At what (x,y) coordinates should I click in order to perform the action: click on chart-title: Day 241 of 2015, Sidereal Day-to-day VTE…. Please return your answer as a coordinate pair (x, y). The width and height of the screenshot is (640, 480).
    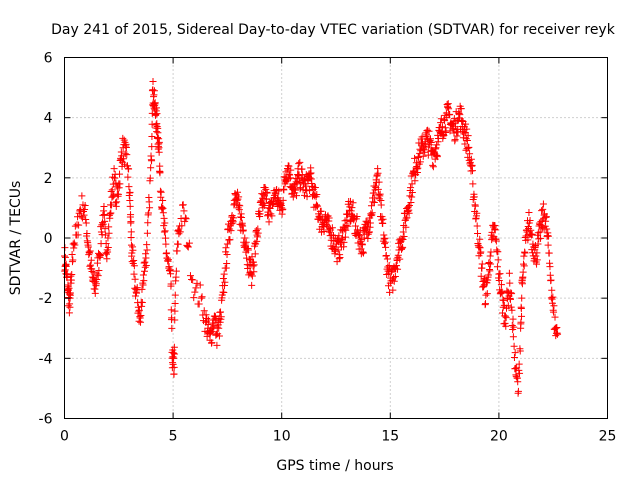
    Looking at the image, I should click on (333, 30).